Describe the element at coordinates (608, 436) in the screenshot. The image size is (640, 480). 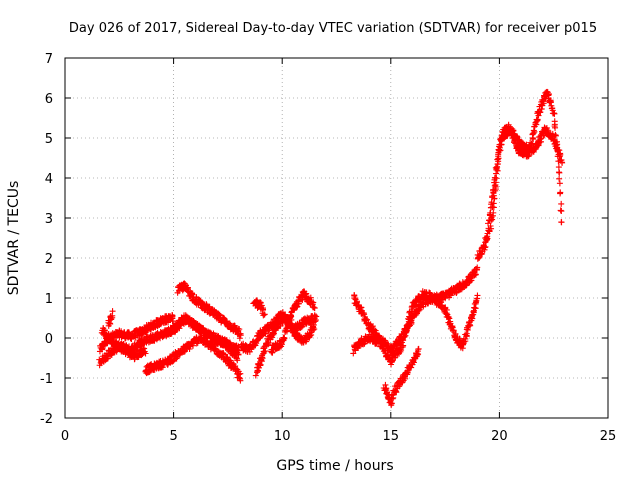
I see `x-tick-label: 25` at that location.